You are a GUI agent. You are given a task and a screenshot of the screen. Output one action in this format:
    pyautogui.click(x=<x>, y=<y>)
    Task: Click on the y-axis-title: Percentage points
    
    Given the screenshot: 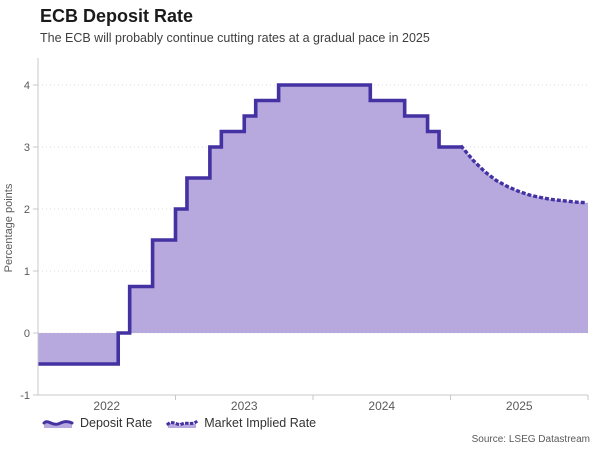 What is the action you would take?
    pyautogui.click(x=9, y=228)
    